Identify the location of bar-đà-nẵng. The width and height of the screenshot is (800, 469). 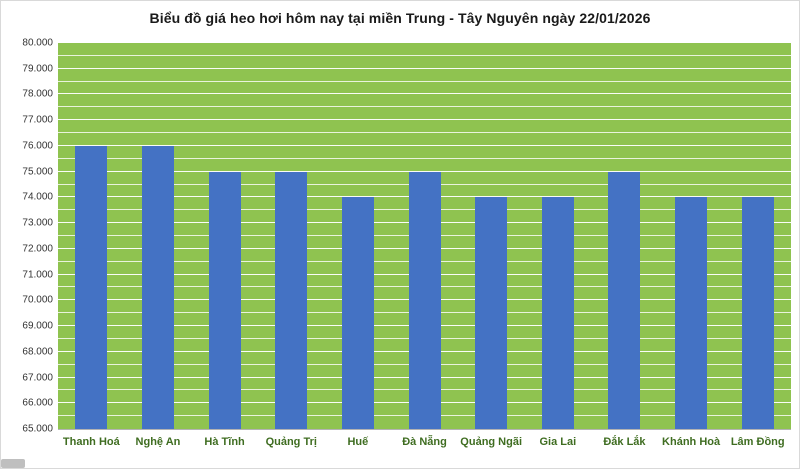
(424, 300).